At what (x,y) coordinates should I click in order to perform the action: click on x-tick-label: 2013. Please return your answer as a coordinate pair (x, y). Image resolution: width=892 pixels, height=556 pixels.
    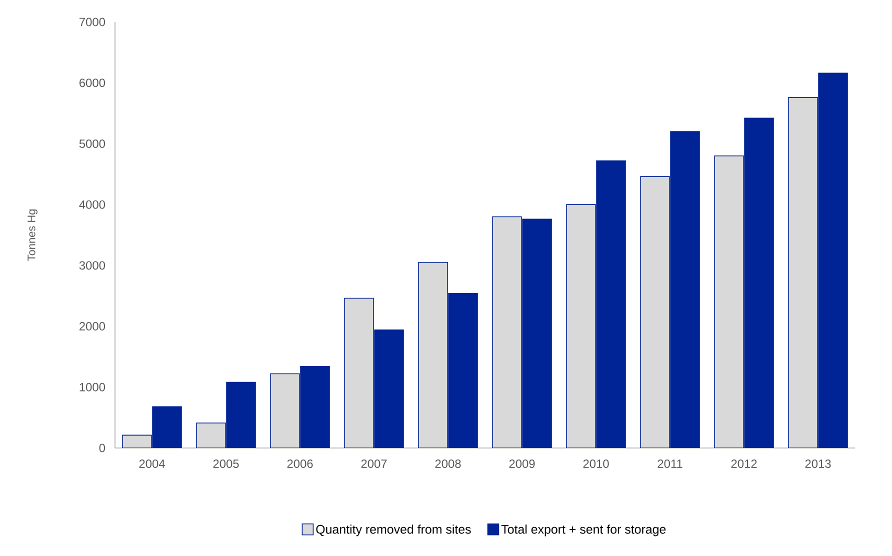
    Looking at the image, I should click on (818, 464).